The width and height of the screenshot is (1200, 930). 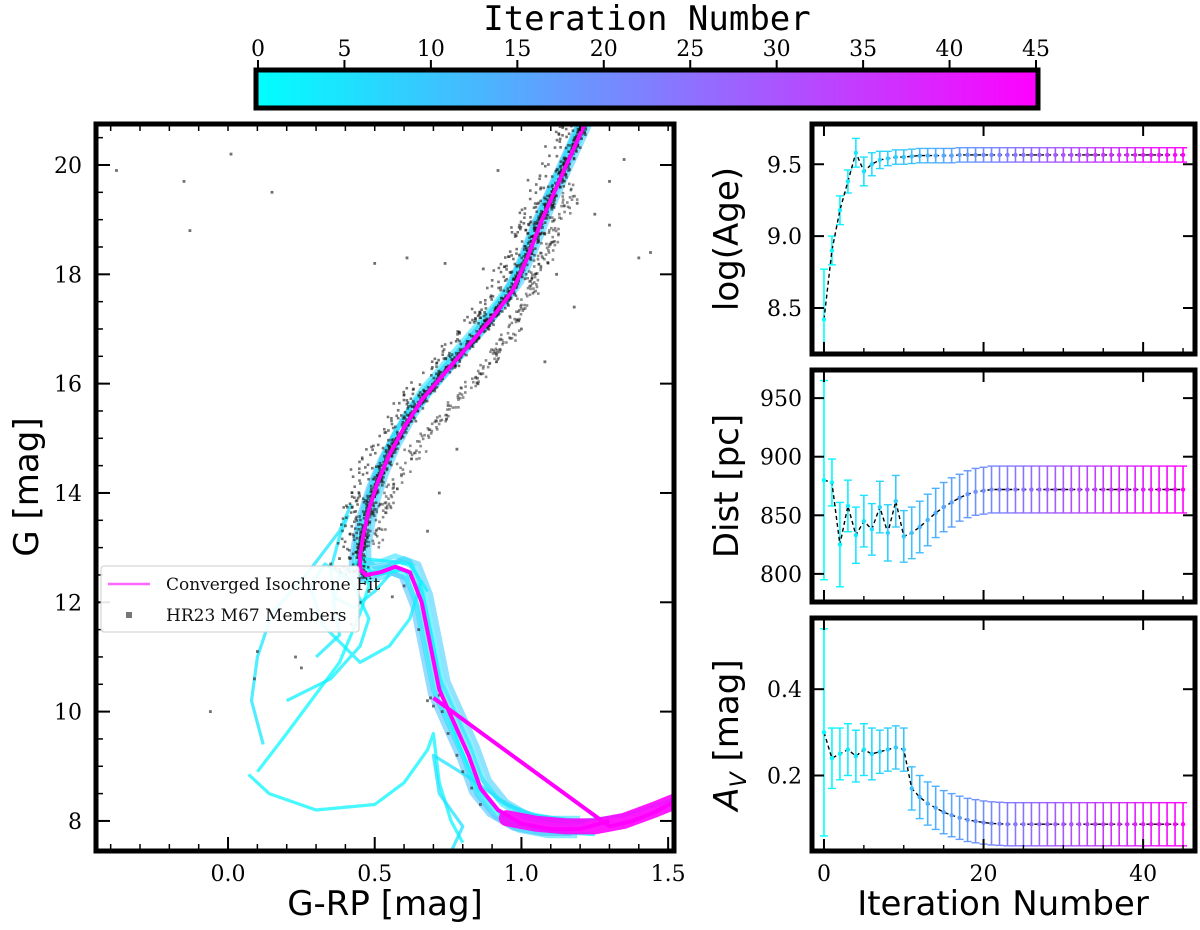 What do you see at coordinates (781, 516) in the screenshot?
I see `dist-ytick-label-1: 850` at bounding box center [781, 516].